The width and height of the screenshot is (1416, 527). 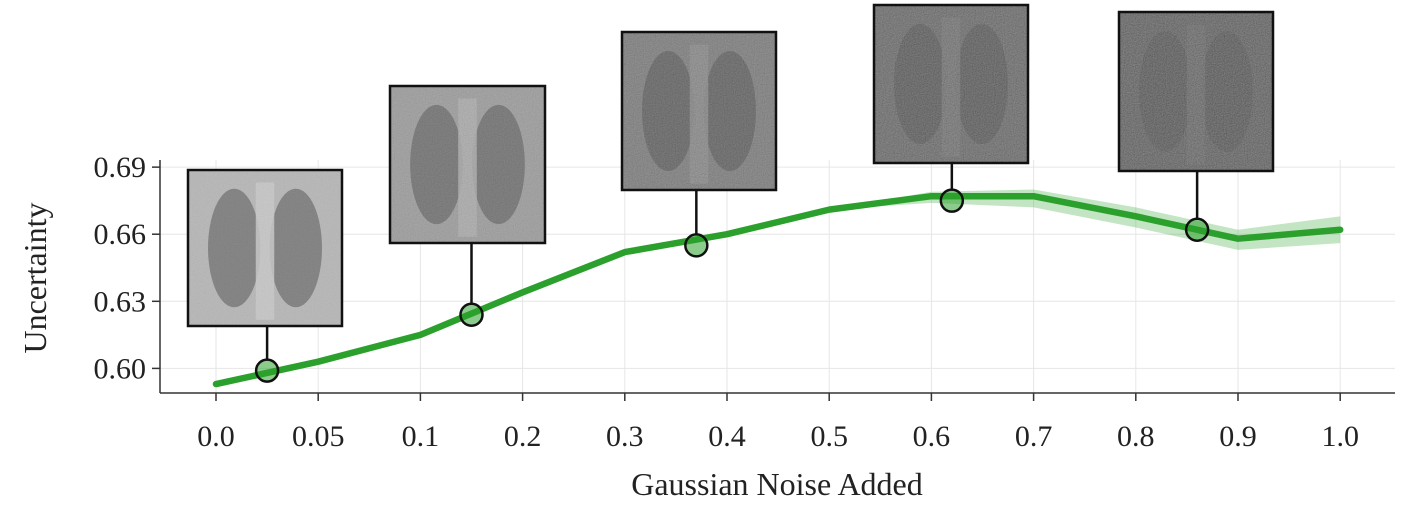 What do you see at coordinates (625, 436) in the screenshot?
I see `x-tick-label: 0.3` at bounding box center [625, 436].